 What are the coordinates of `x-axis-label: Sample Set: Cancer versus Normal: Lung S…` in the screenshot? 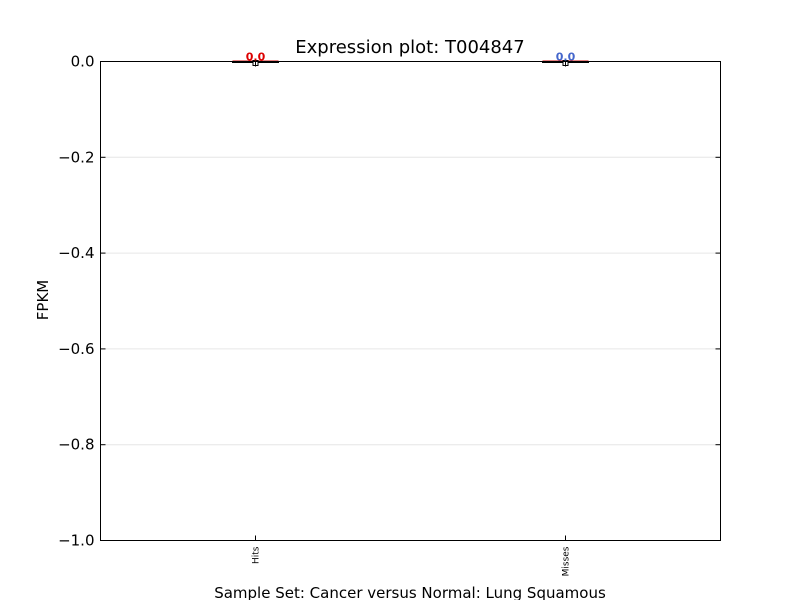 It's located at (410, 592).